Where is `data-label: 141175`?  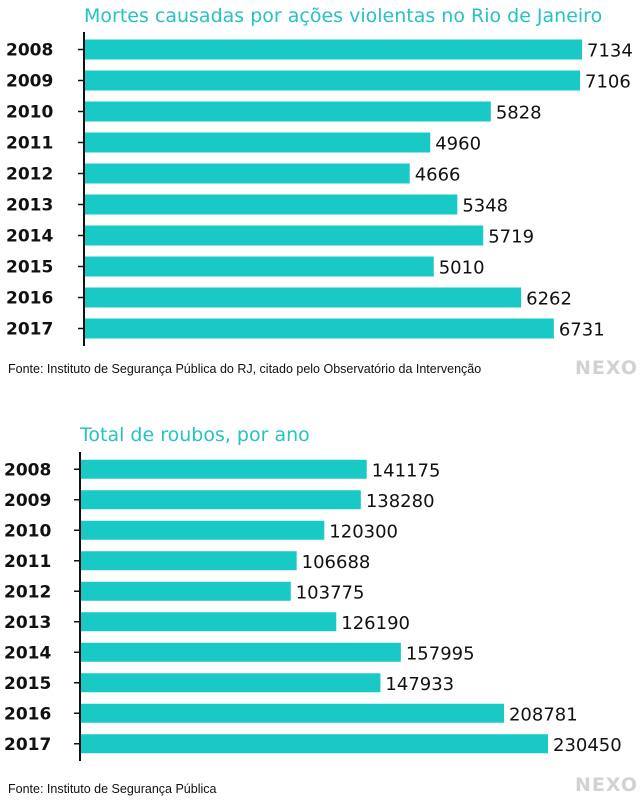
data-label: 141175 is located at coordinates (406, 470).